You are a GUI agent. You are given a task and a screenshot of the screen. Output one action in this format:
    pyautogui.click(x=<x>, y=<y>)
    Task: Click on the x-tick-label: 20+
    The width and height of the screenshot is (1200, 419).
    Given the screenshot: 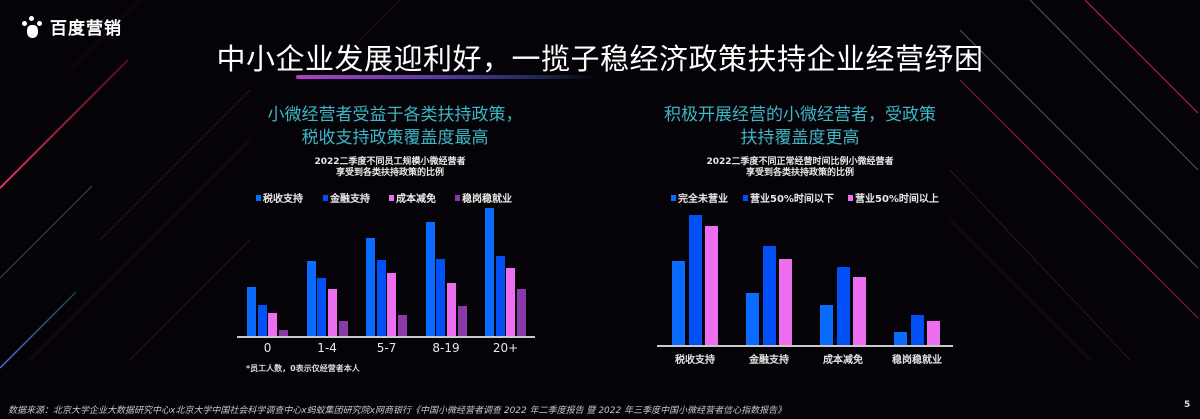 What is the action you would take?
    pyautogui.click(x=505, y=348)
    